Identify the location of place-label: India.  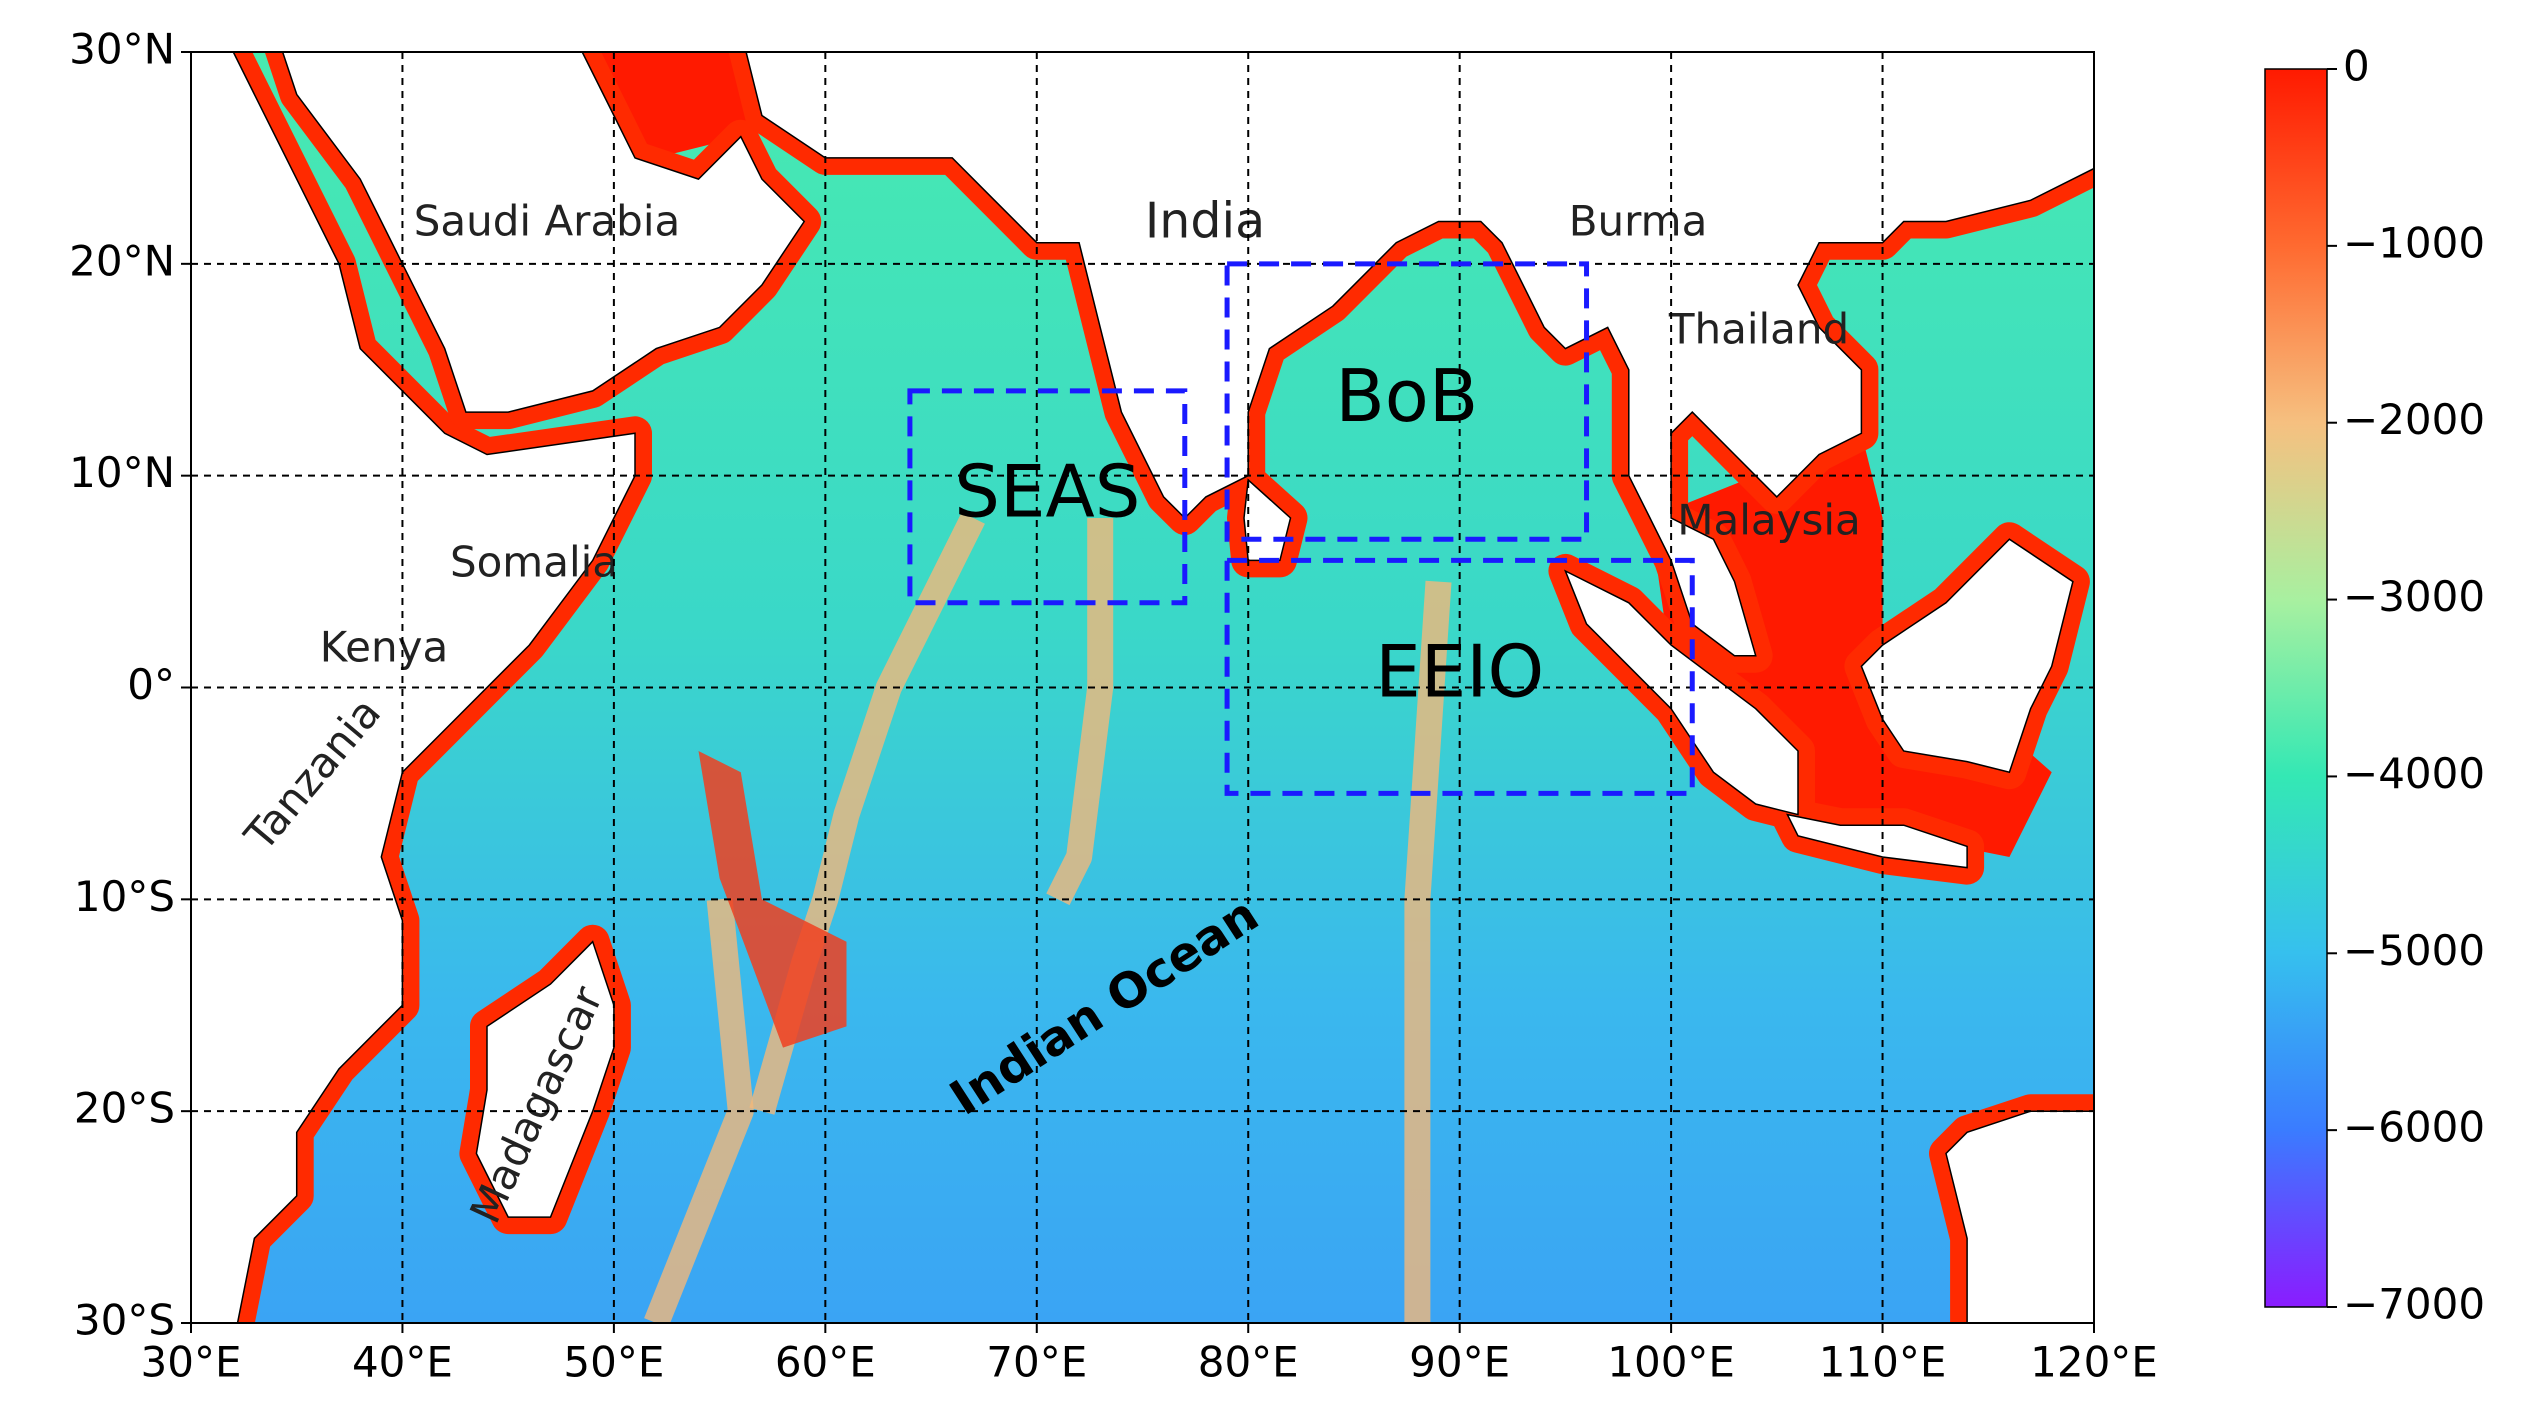
(1205, 221).